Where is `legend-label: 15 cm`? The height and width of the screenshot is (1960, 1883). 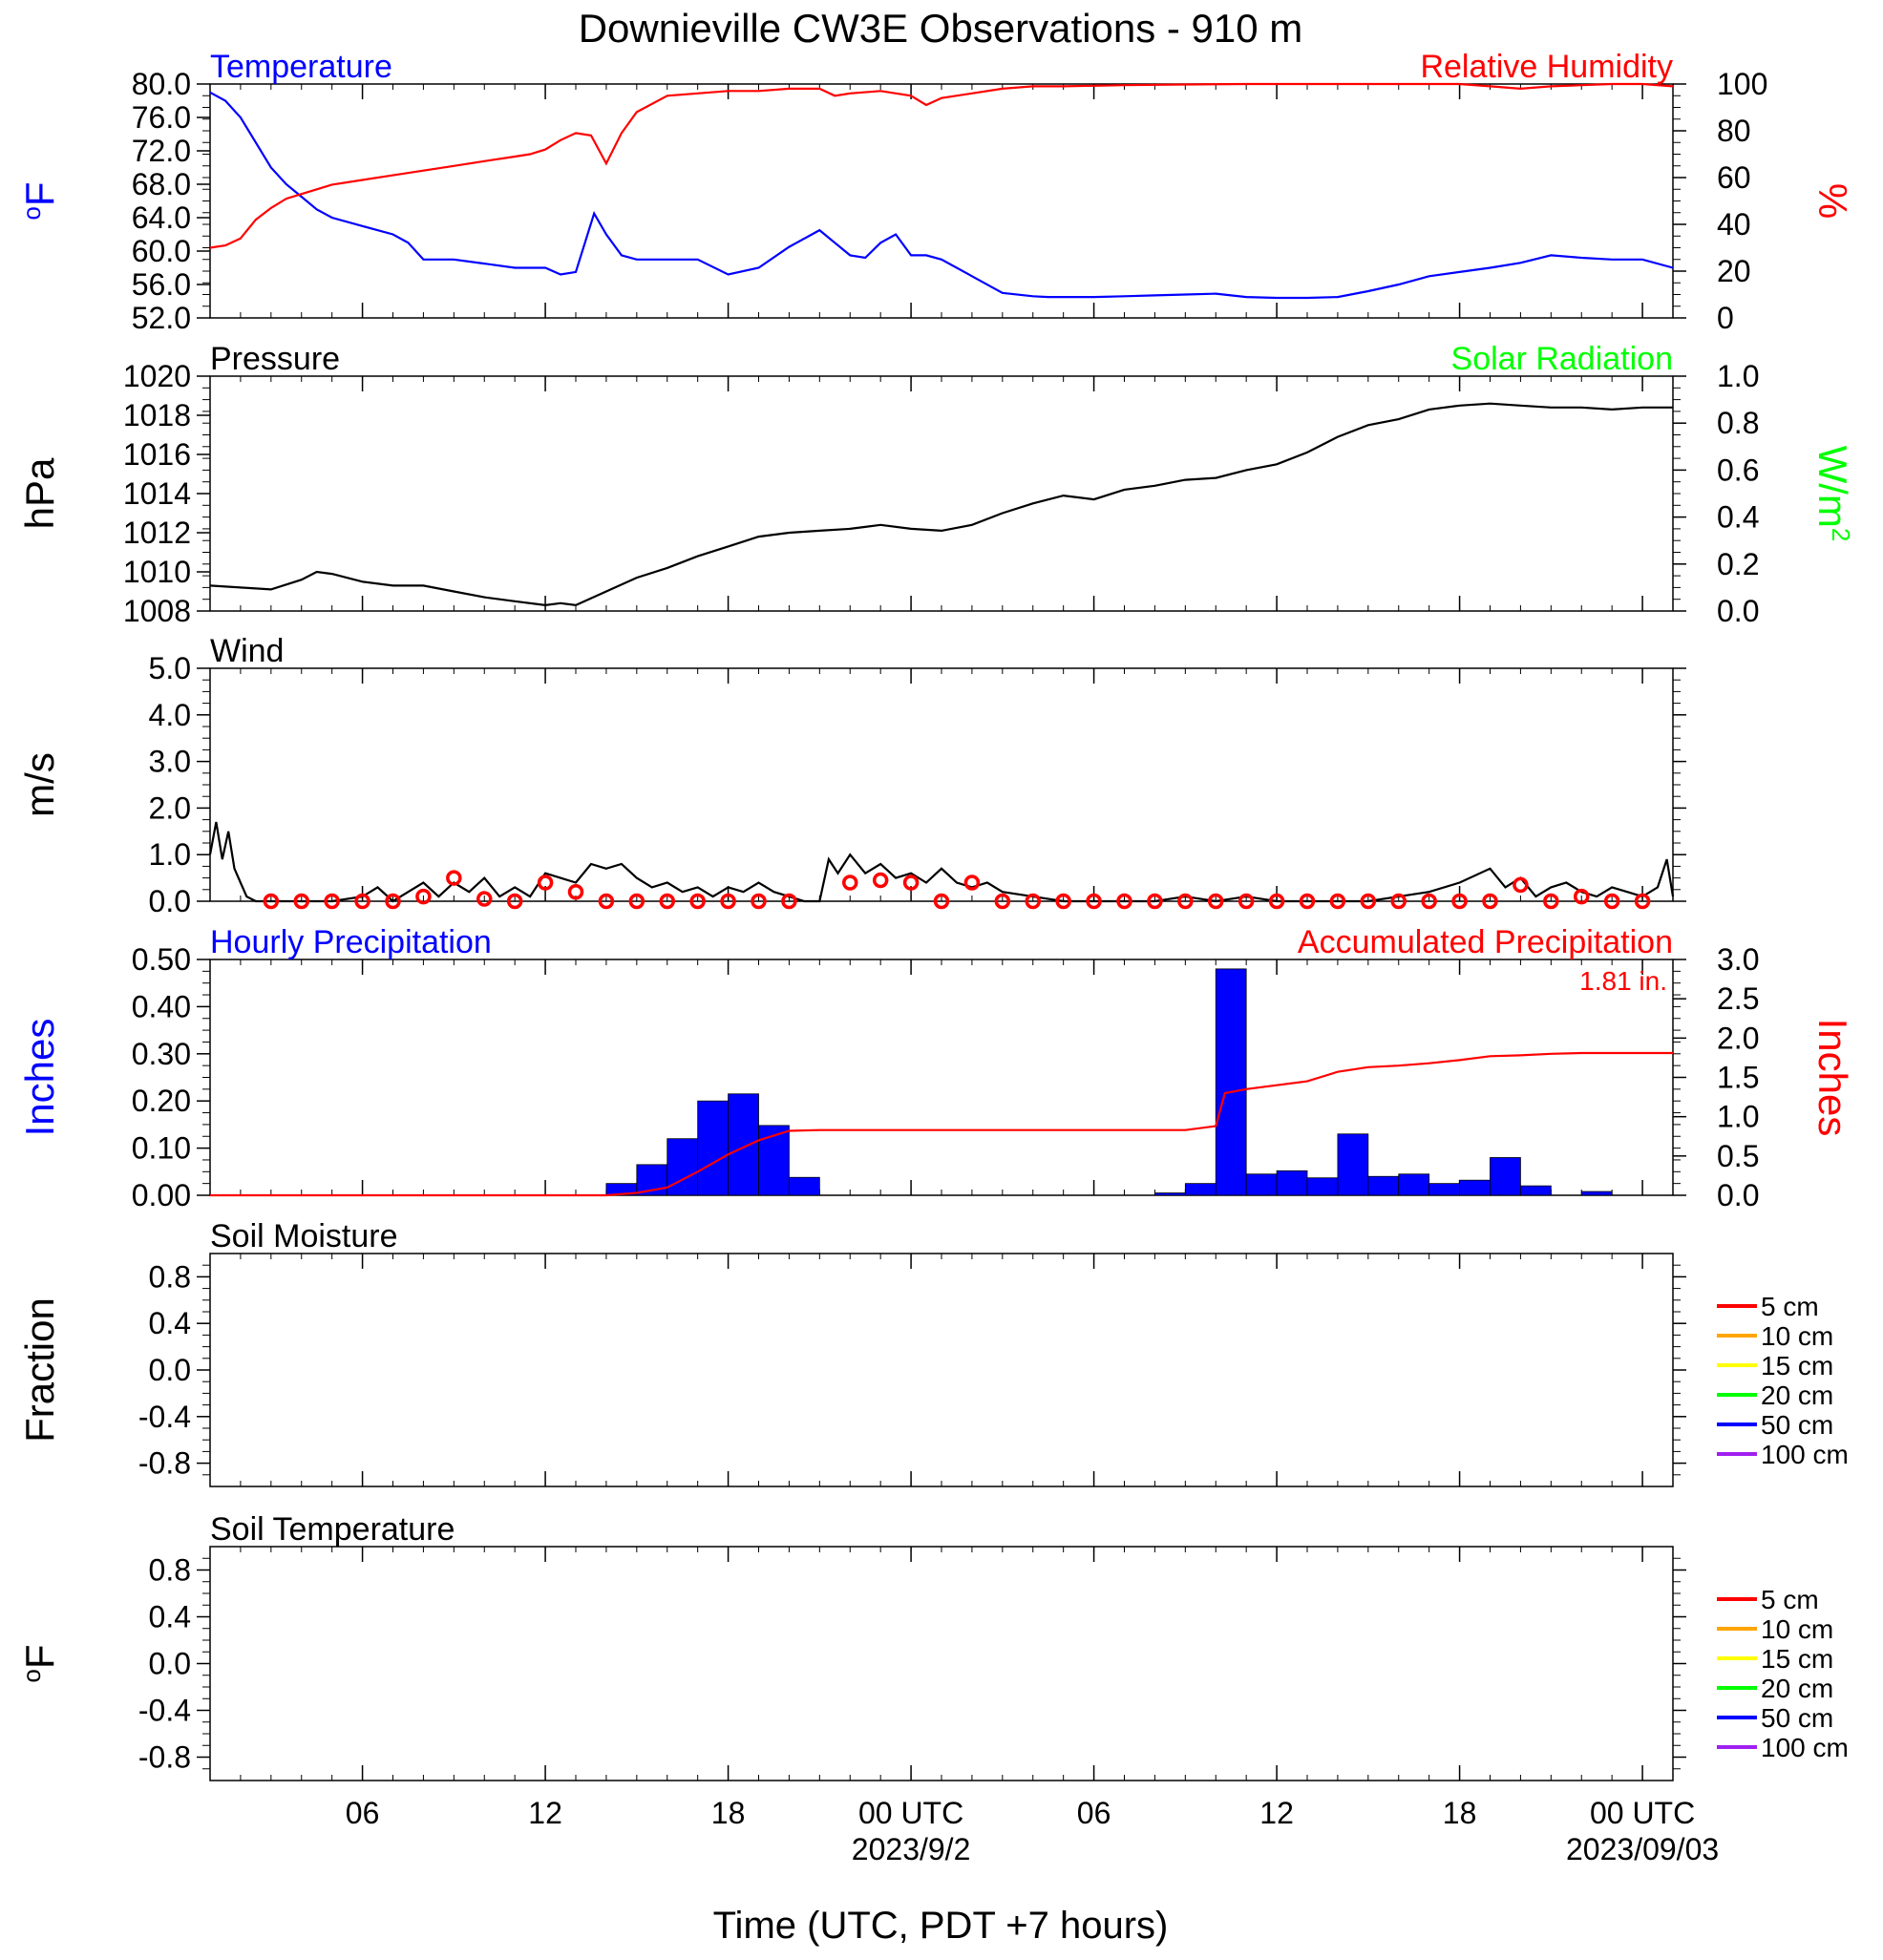 legend-label: 15 cm is located at coordinates (1797, 1365).